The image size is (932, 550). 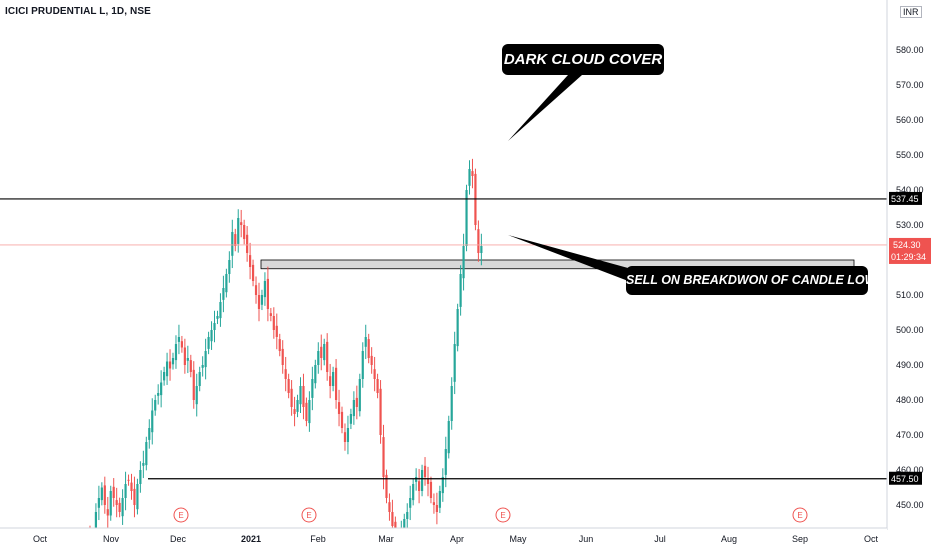 What do you see at coordinates (386, 539) in the screenshot?
I see `time-tick-label: Mar` at bounding box center [386, 539].